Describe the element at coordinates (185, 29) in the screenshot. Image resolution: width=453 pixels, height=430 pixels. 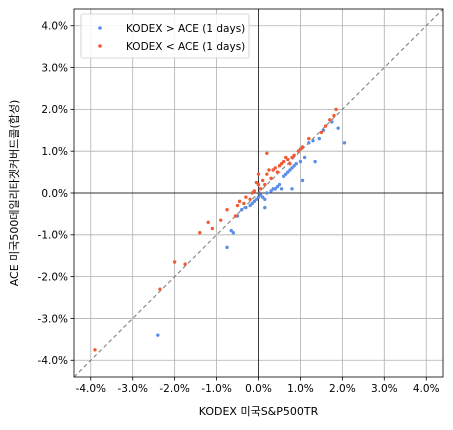
I see `legend-label-kodex-greater: KODEX > ACE (1 days)` at that location.